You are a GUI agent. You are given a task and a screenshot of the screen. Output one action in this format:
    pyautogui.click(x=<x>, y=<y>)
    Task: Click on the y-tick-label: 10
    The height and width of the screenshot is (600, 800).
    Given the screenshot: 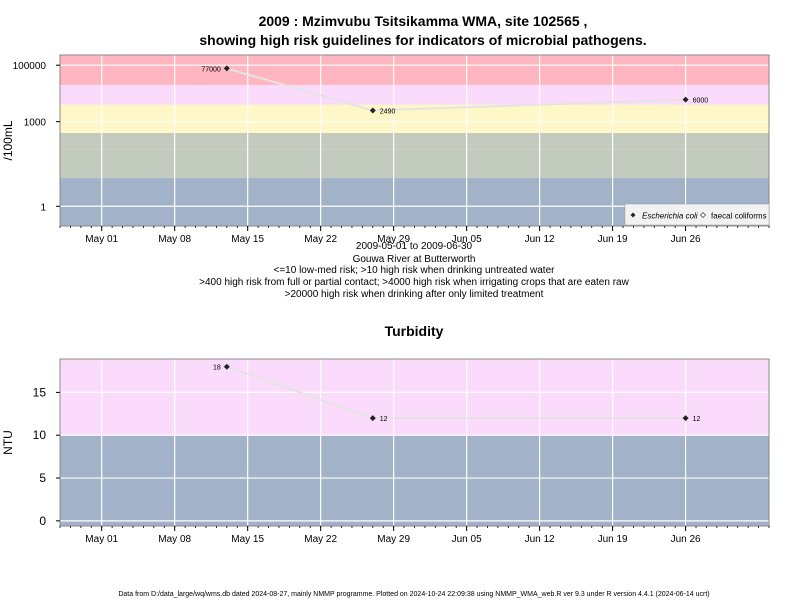 What is the action you would take?
    pyautogui.click(x=40, y=435)
    